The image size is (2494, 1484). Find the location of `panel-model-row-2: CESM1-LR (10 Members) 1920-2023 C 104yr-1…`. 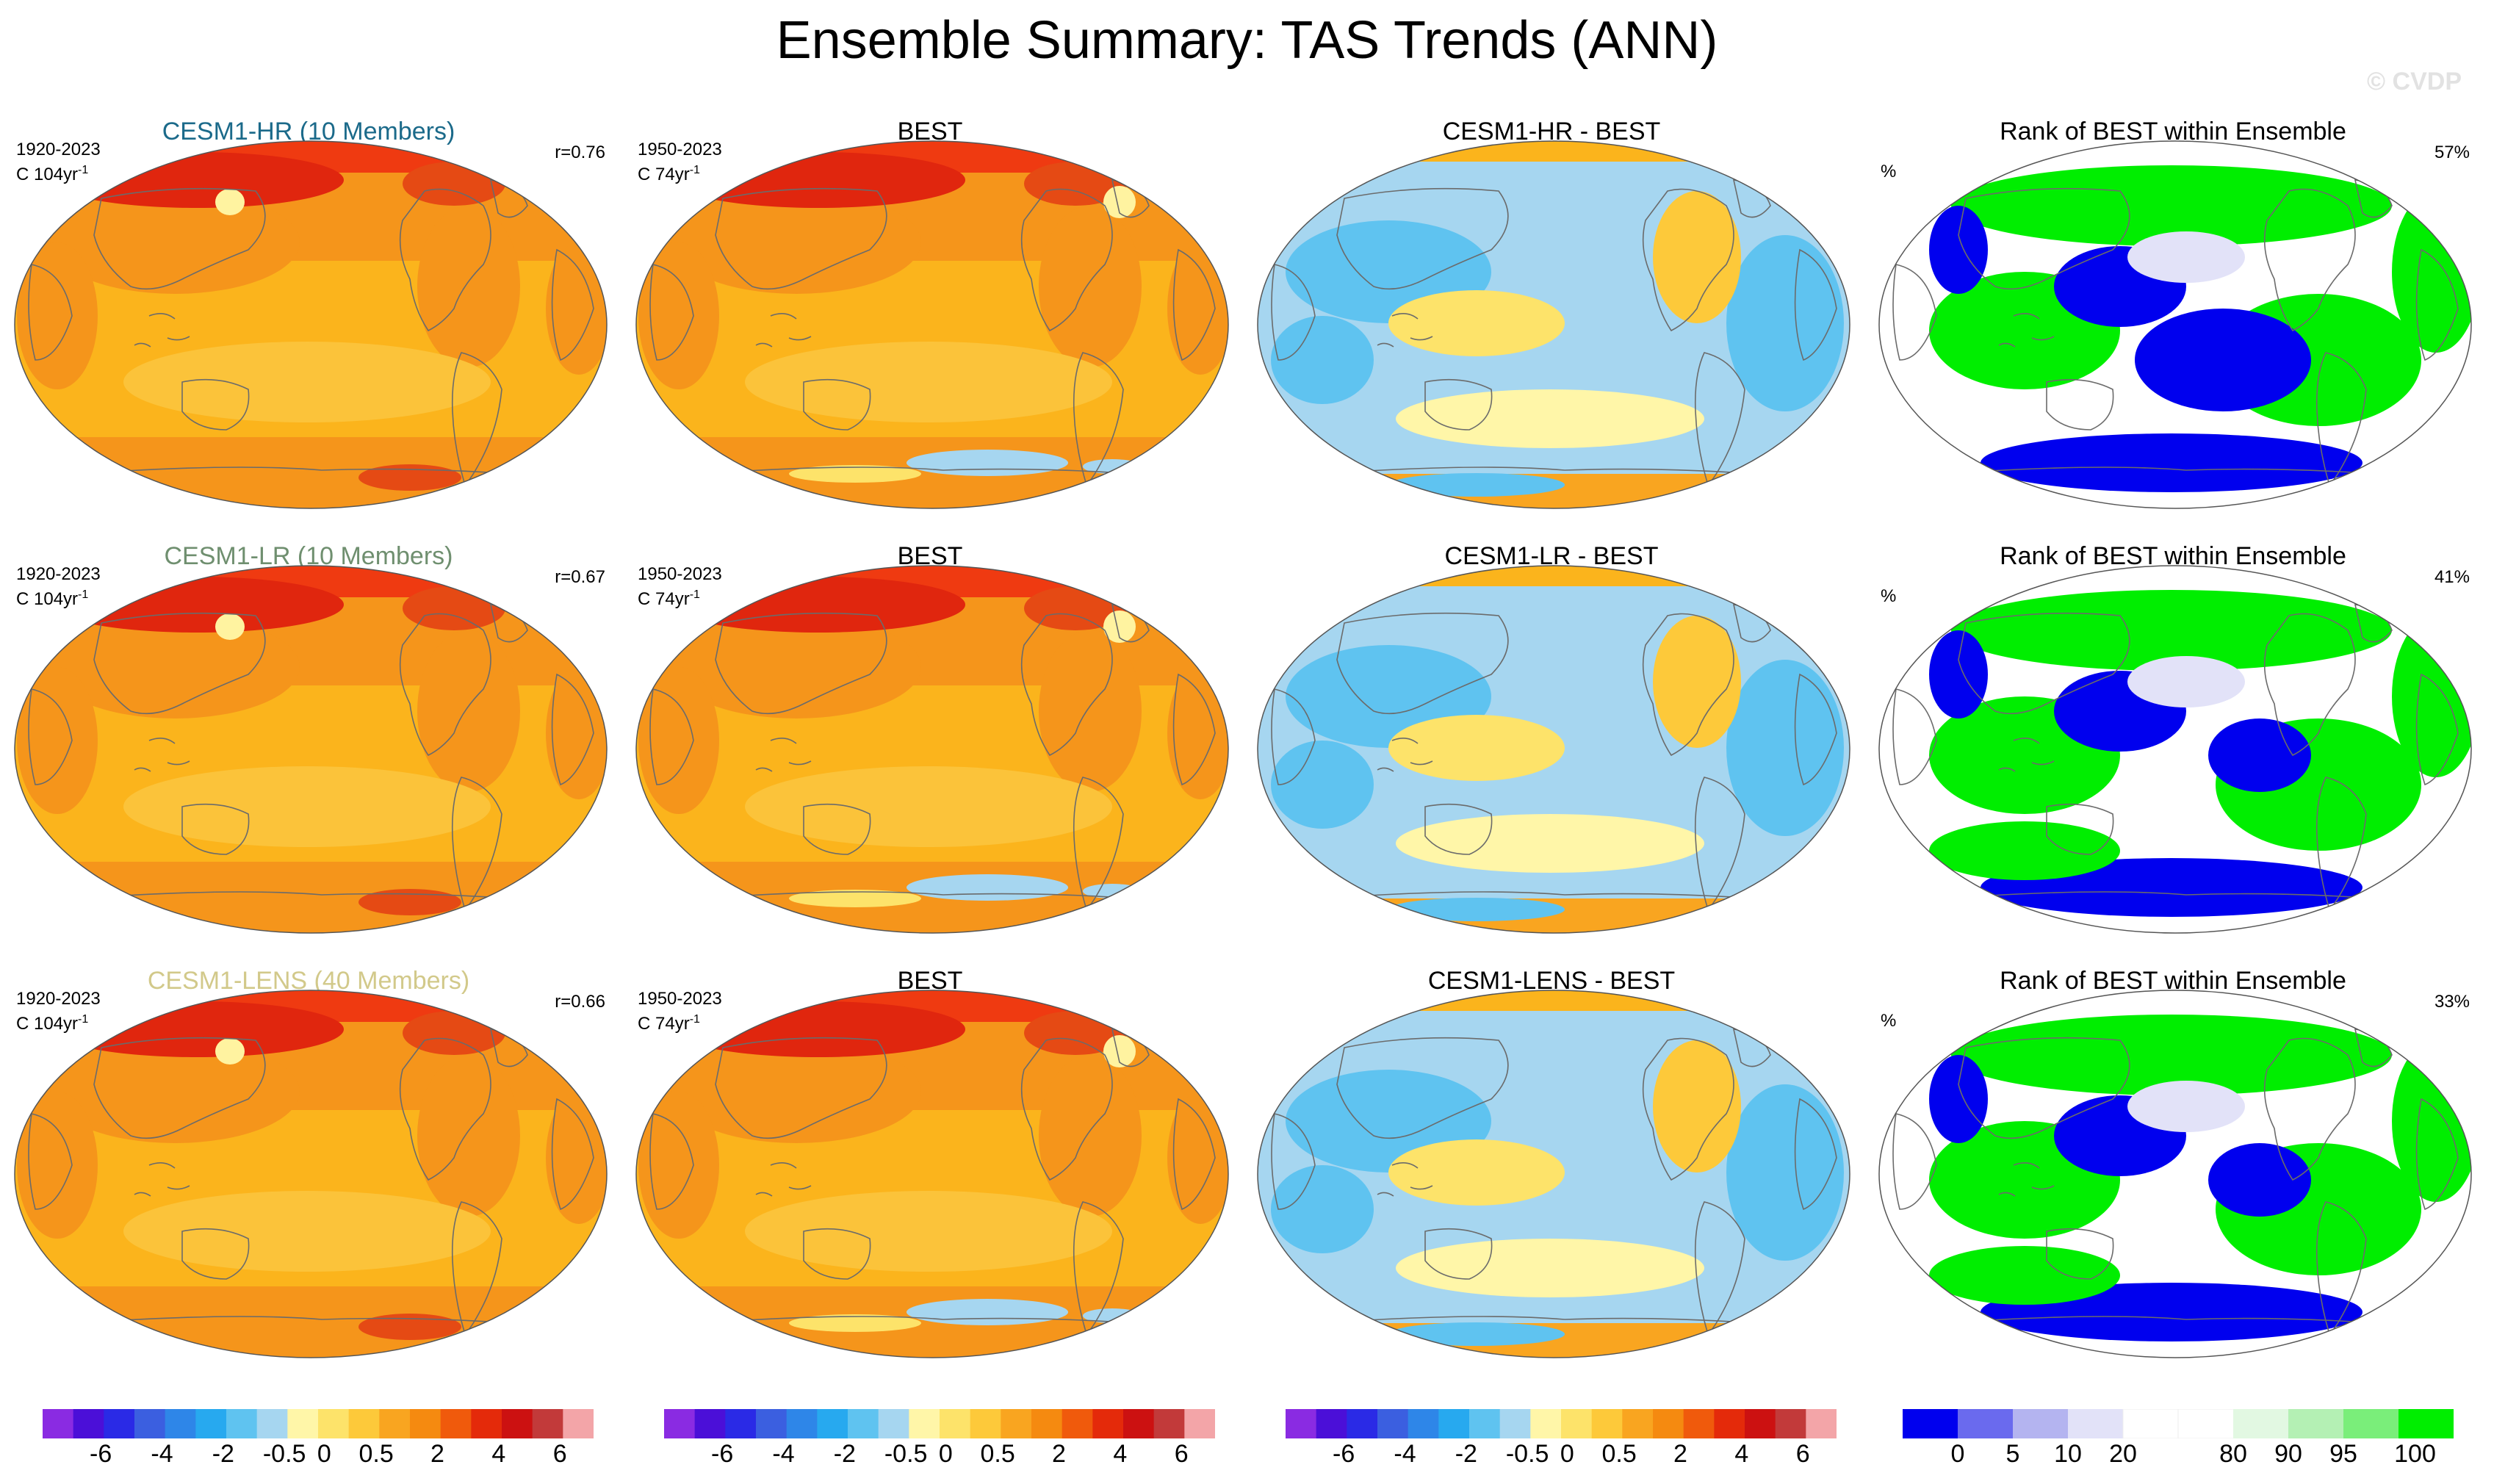

panel-model-row-2: CESM1-LR (10 Members) 1920-2023 C 104yr-1… is located at coordinates (308, 751).